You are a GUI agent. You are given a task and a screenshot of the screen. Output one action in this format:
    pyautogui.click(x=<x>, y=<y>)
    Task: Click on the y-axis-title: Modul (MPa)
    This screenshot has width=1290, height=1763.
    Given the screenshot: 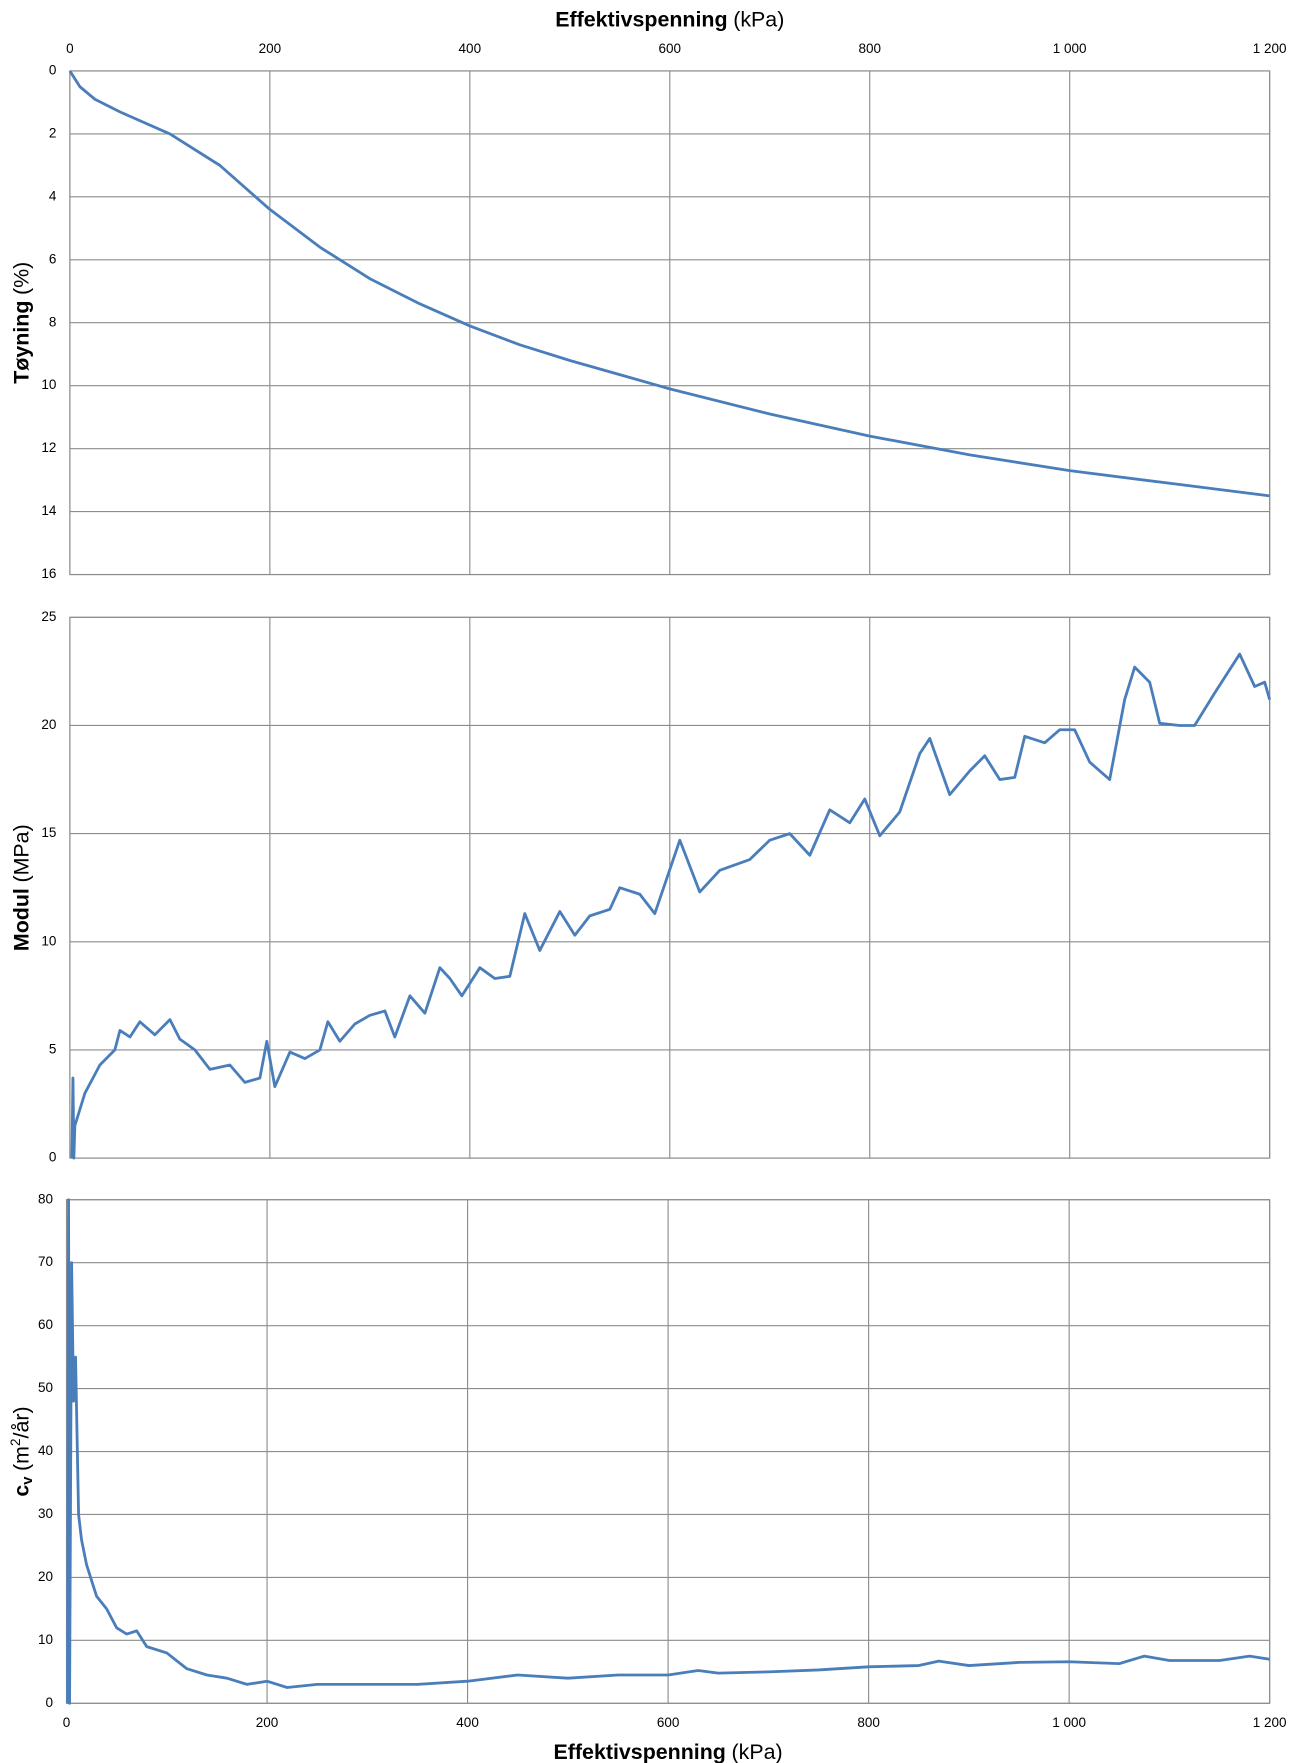 What is the action you would take?
    pyautogui.click(x=21, y=887)
    